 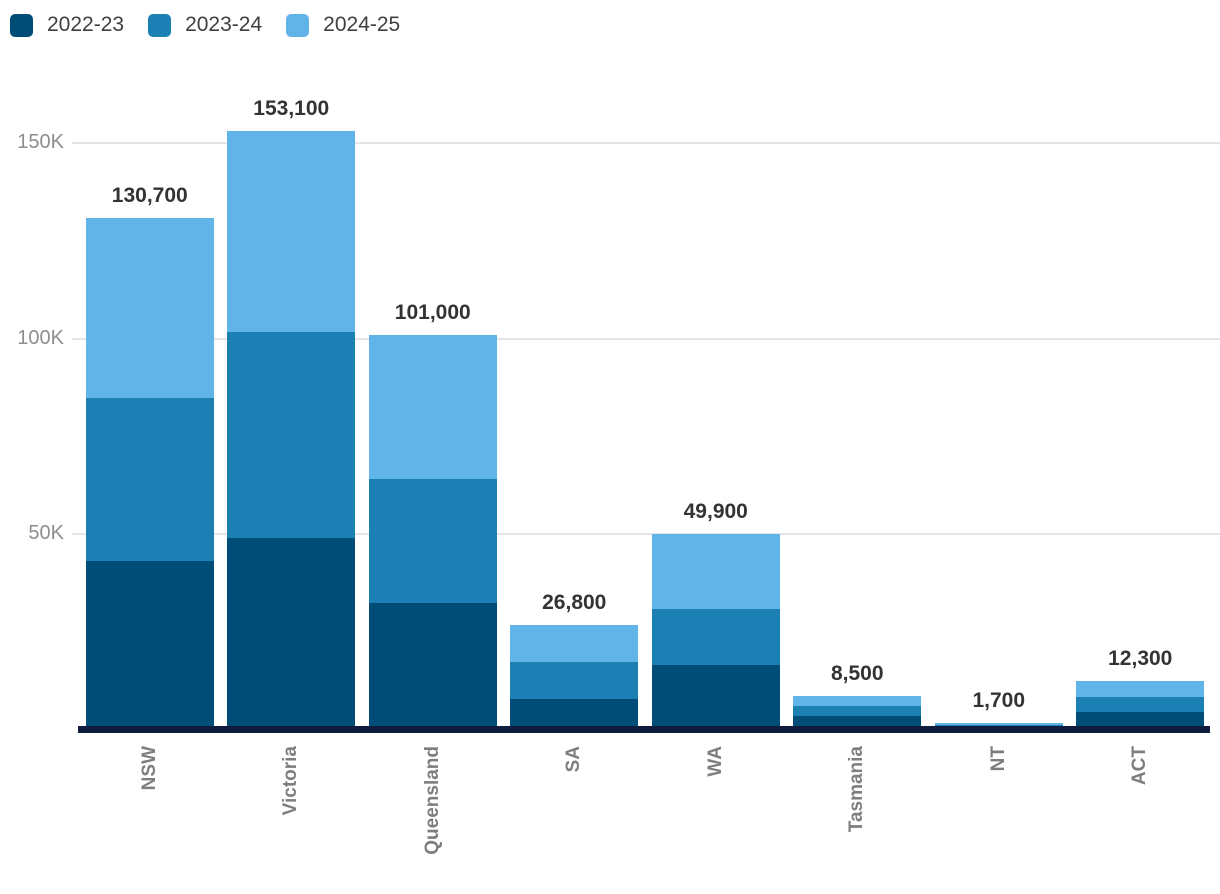 I want to click on legend-item-2024-25: 2024-25, so click(x=343, y=25).